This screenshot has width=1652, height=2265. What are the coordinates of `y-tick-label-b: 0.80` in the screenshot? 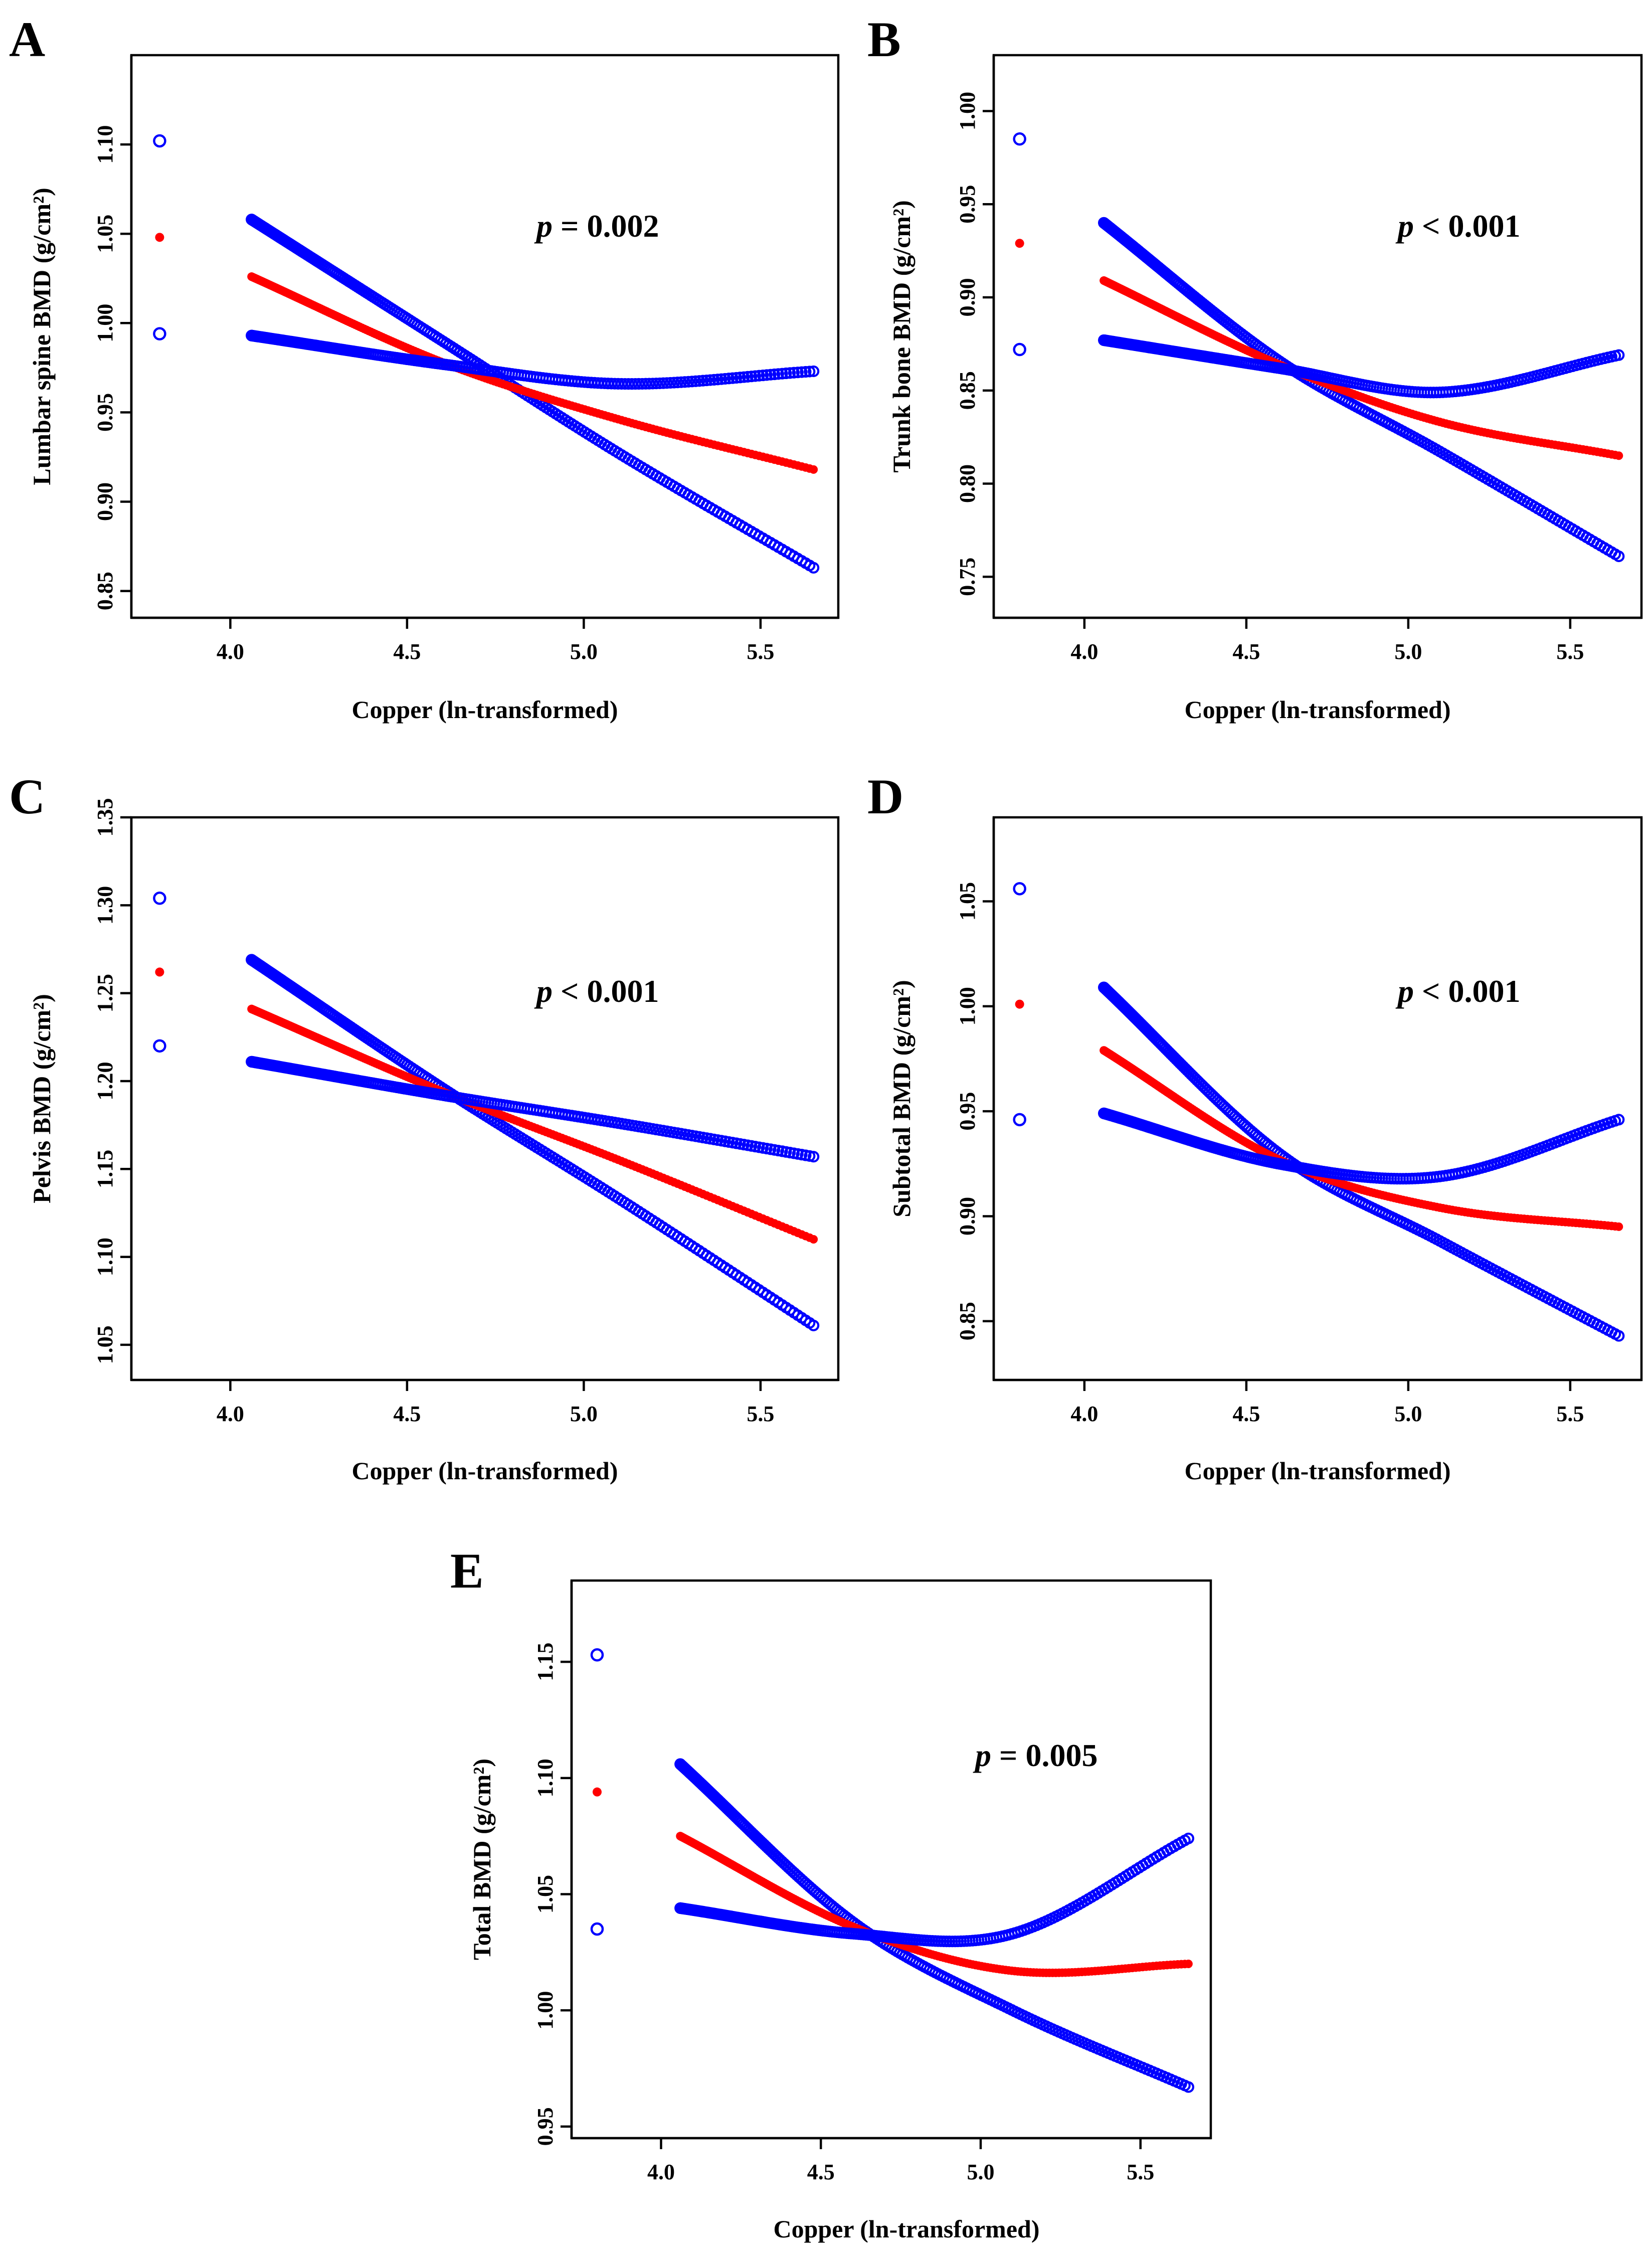 It's located at (967, 483).